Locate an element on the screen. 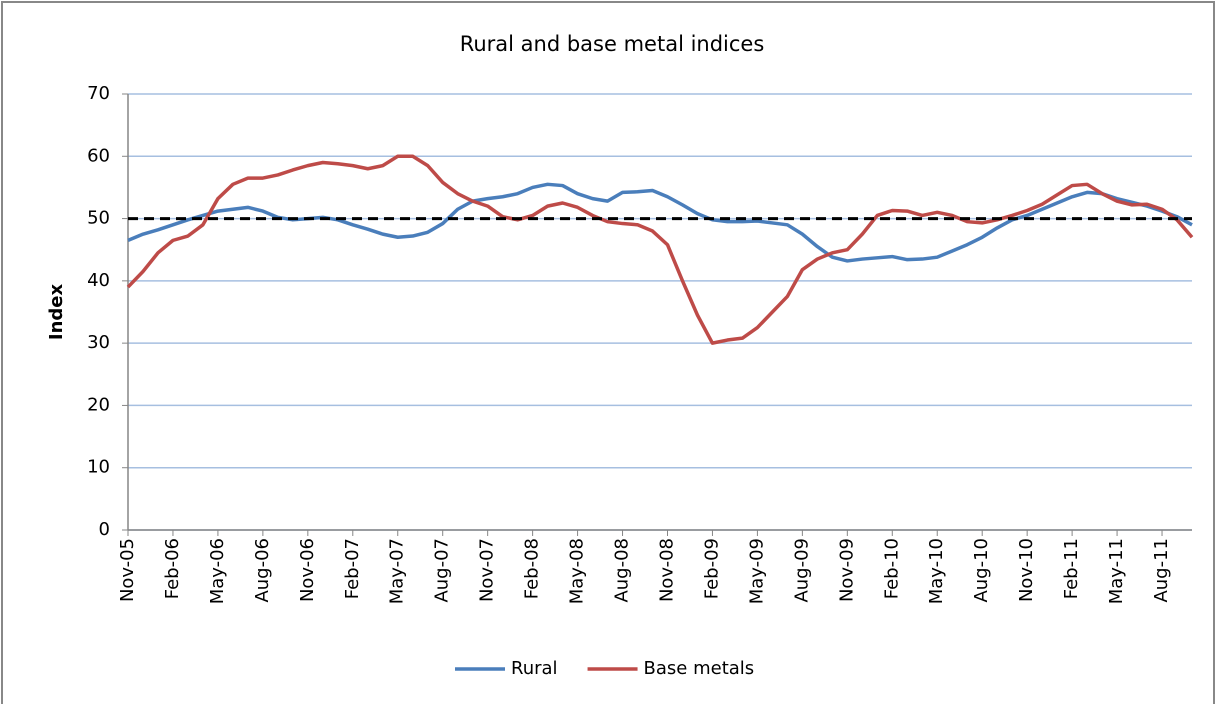 The width and height of the screenshot is (1217, 704). y-tick-label: 30 is located at coordinates (98, 342).